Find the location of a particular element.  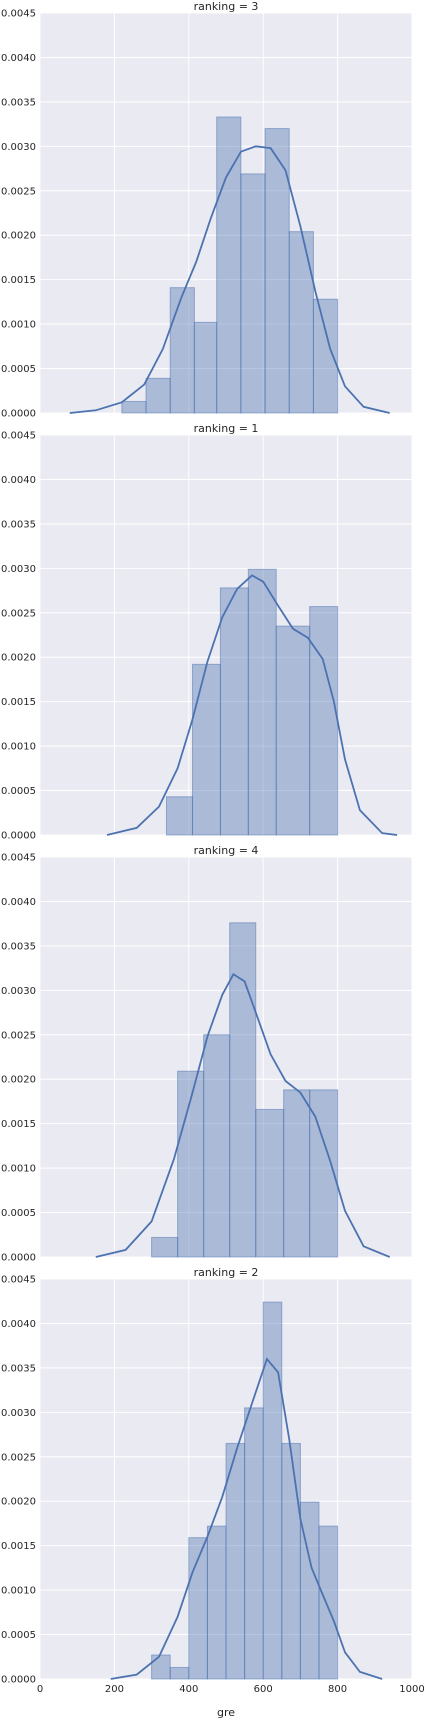

x-tick-label: 800 is located at coordinates (337, 1689).